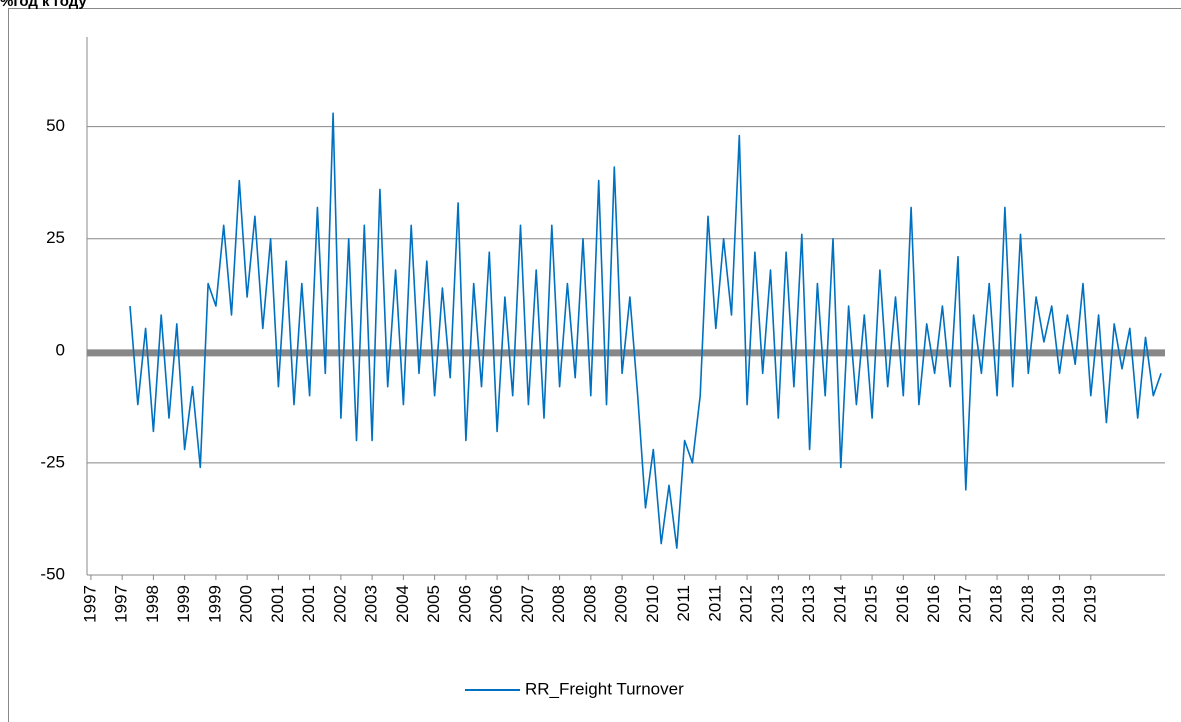  What do you see at coordinates (604, 688) in the screenshot?
I see `legend-label: RR_Freight Turnover` at bounding box center [604, 688].